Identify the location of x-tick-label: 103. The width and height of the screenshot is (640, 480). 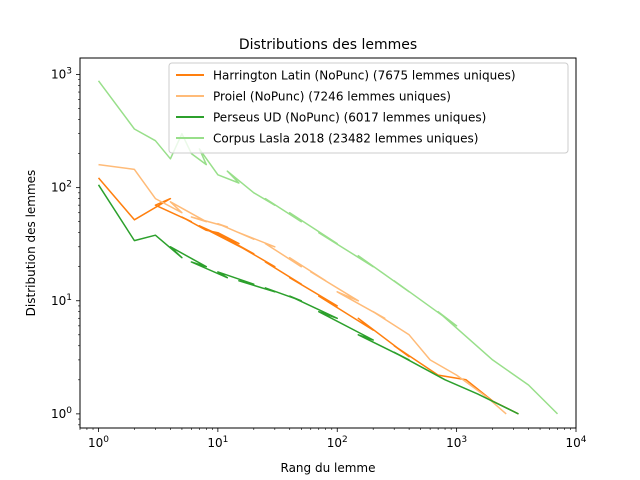
(456, 442).